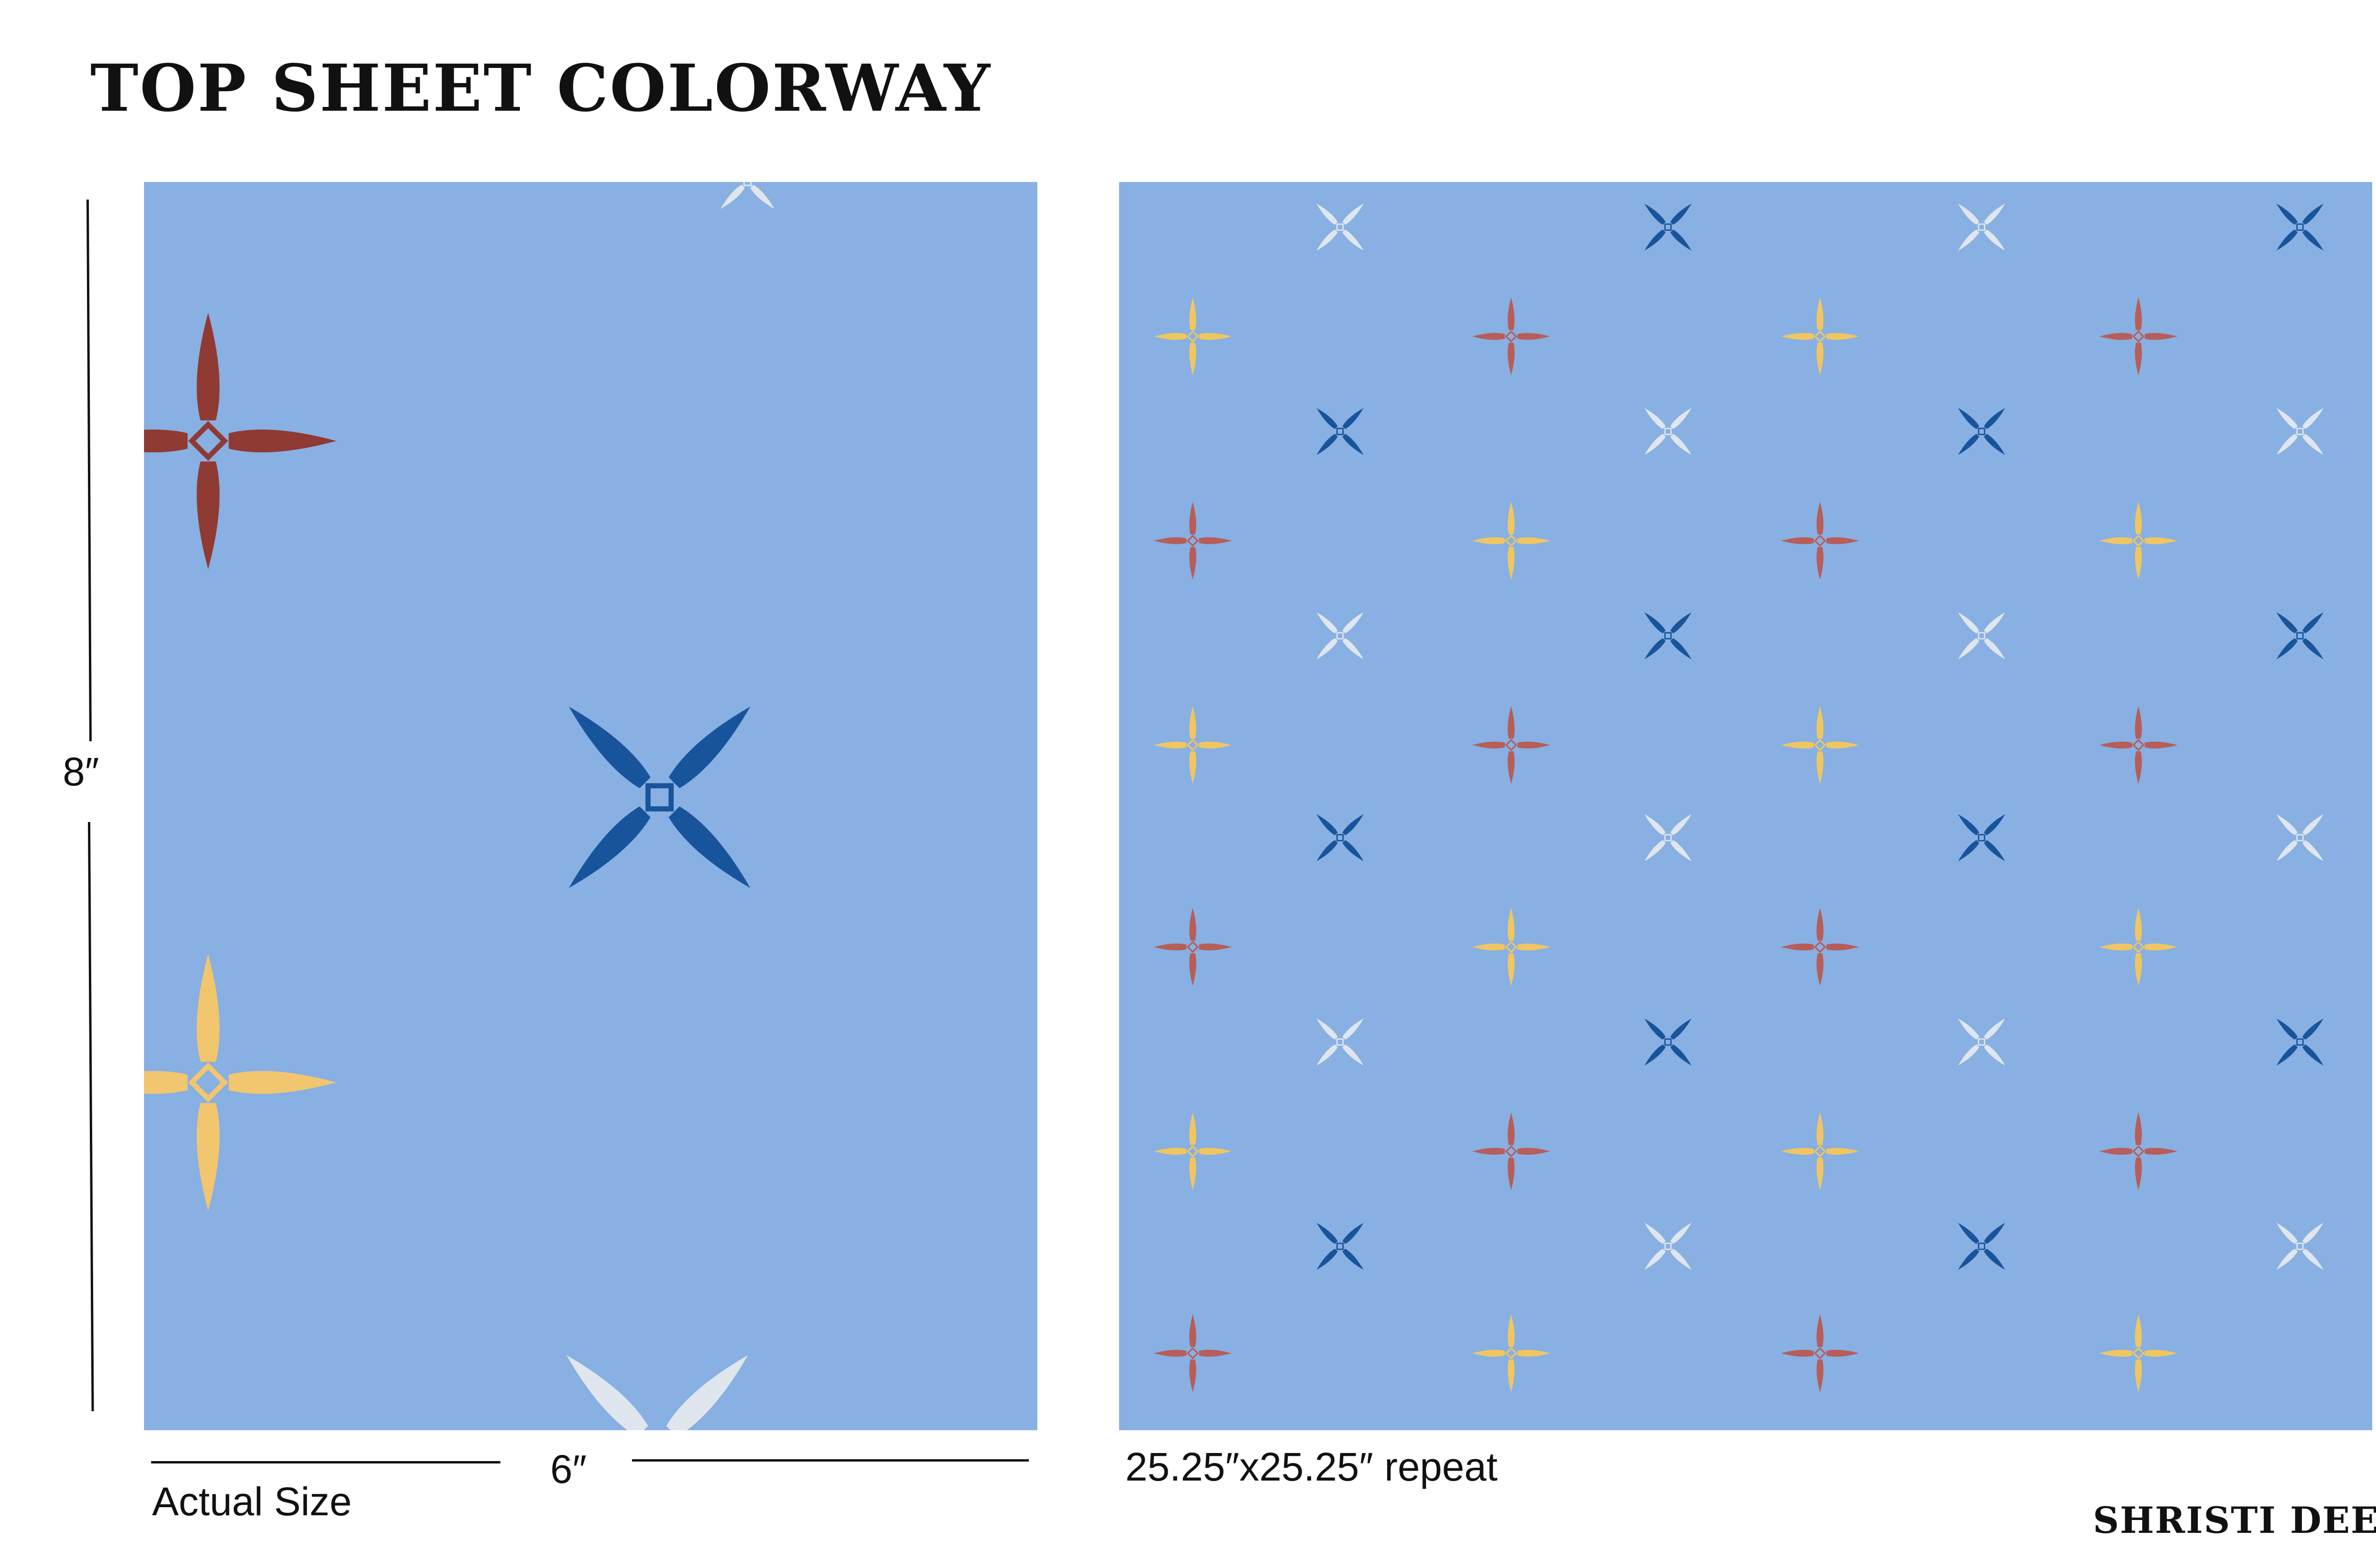 This screenshot has height=1568, width=2376. What do you see at coordinates (81, 771) in the screenshot?
I see `height-label: 8″` at bounding box center [81, 771].